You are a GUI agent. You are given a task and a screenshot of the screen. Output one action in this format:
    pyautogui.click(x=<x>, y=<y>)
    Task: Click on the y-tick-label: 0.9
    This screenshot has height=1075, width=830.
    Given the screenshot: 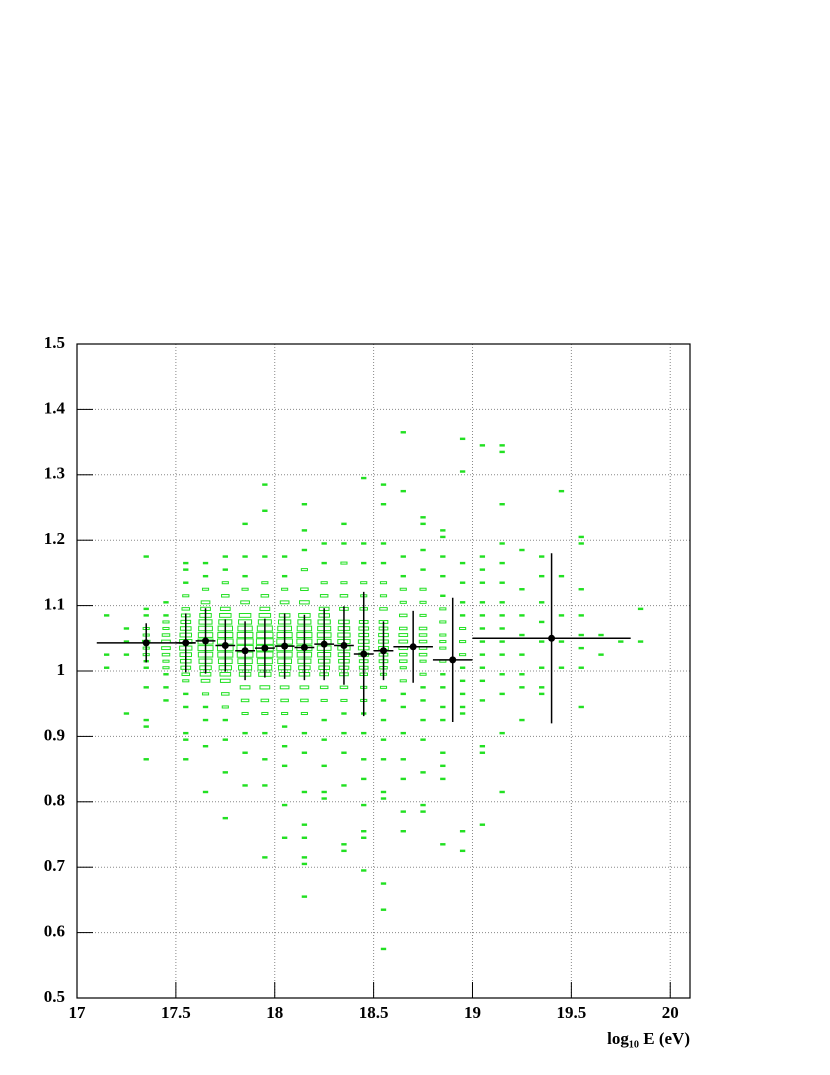 What is the action you would take?
    pyautogui.click(x=54, y=734)
    